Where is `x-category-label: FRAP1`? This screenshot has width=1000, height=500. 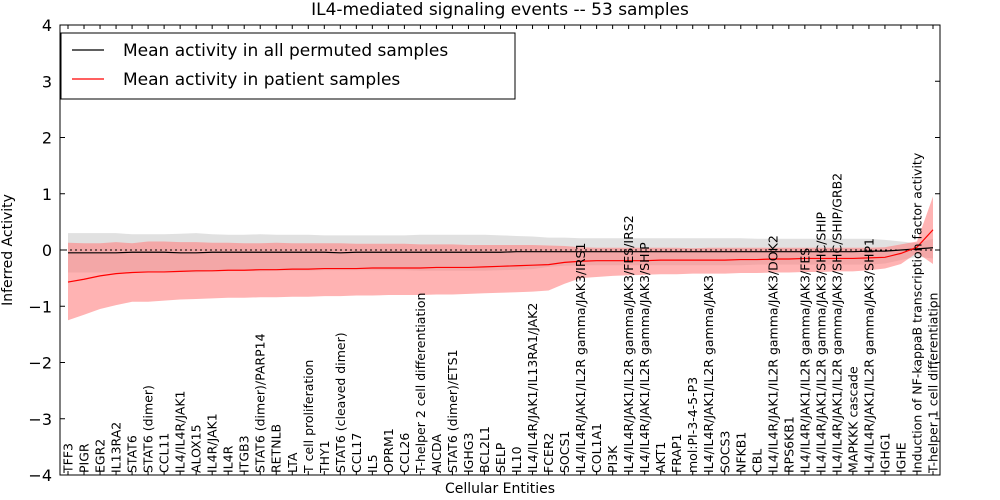
x-category-label: FRAP1 is located at coordinates (676, 453).